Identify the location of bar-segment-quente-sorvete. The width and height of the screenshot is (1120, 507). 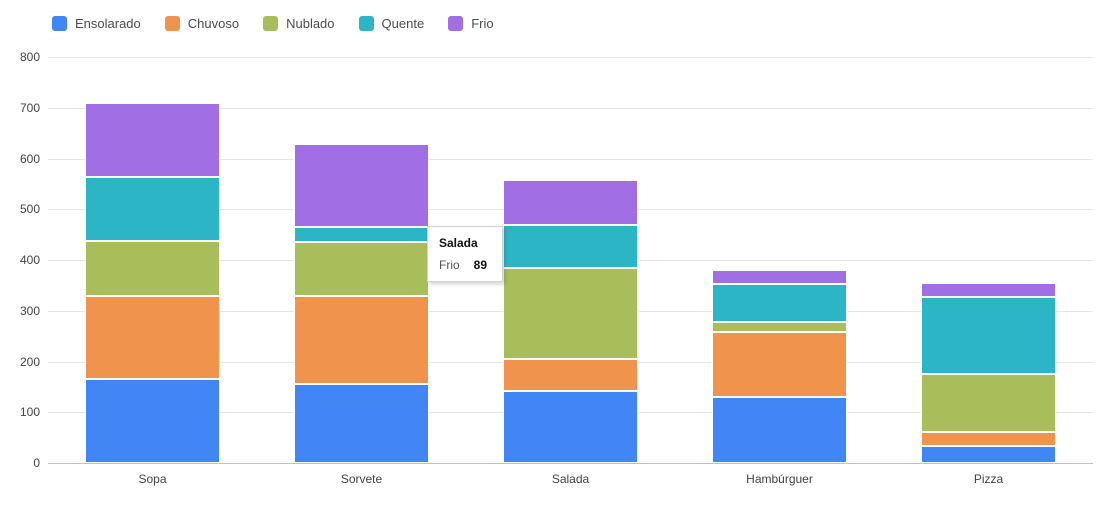
(361, 235).